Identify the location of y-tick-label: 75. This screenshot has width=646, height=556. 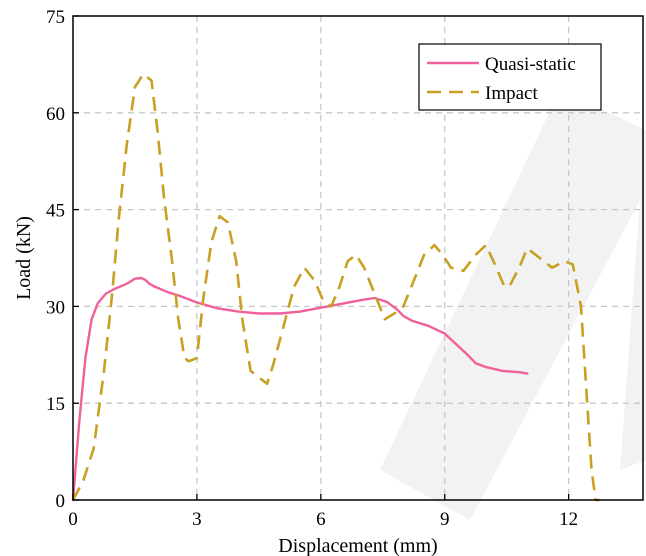
(55, 17).